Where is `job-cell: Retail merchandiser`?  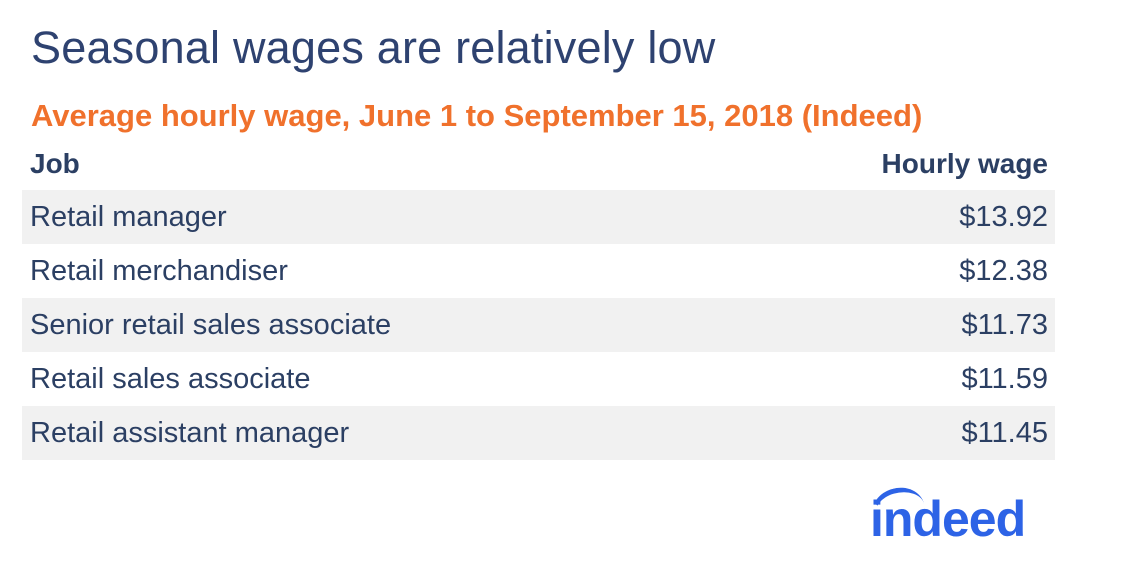 job-cell: Retail merchandiser is located at coordinates (159, 270).